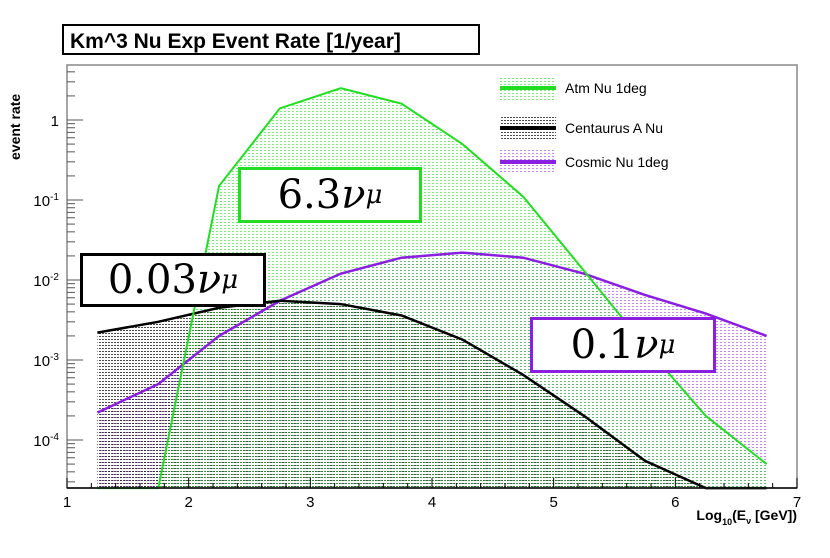 The height and width of the screenshot is (558, 830). Describe the element at coordinates (46, 201) in the screenshot. I see `y-tick-label: 10⁻¹` at that location.